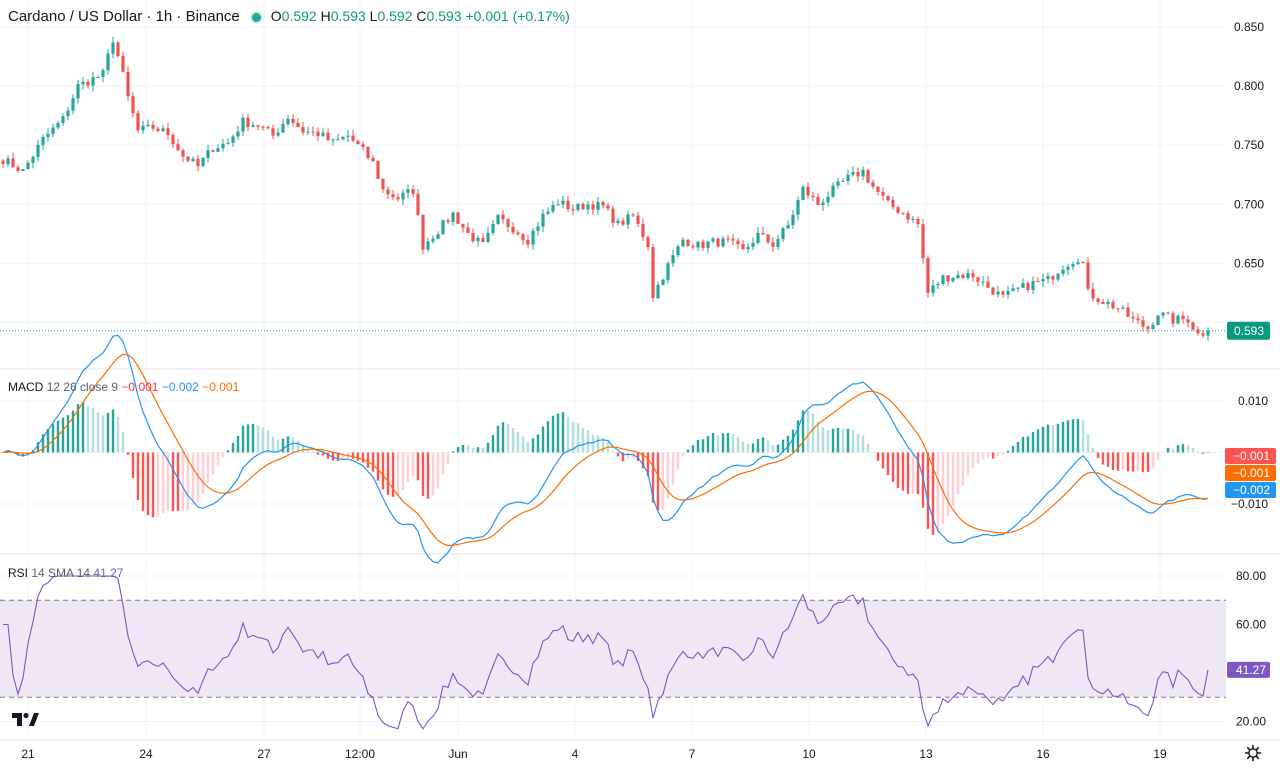 This screenshot has height=768, width=1280. Describe the element at coordinates (457, 754) in the screenshot. I see `time-axis-label: Jun` at that location.